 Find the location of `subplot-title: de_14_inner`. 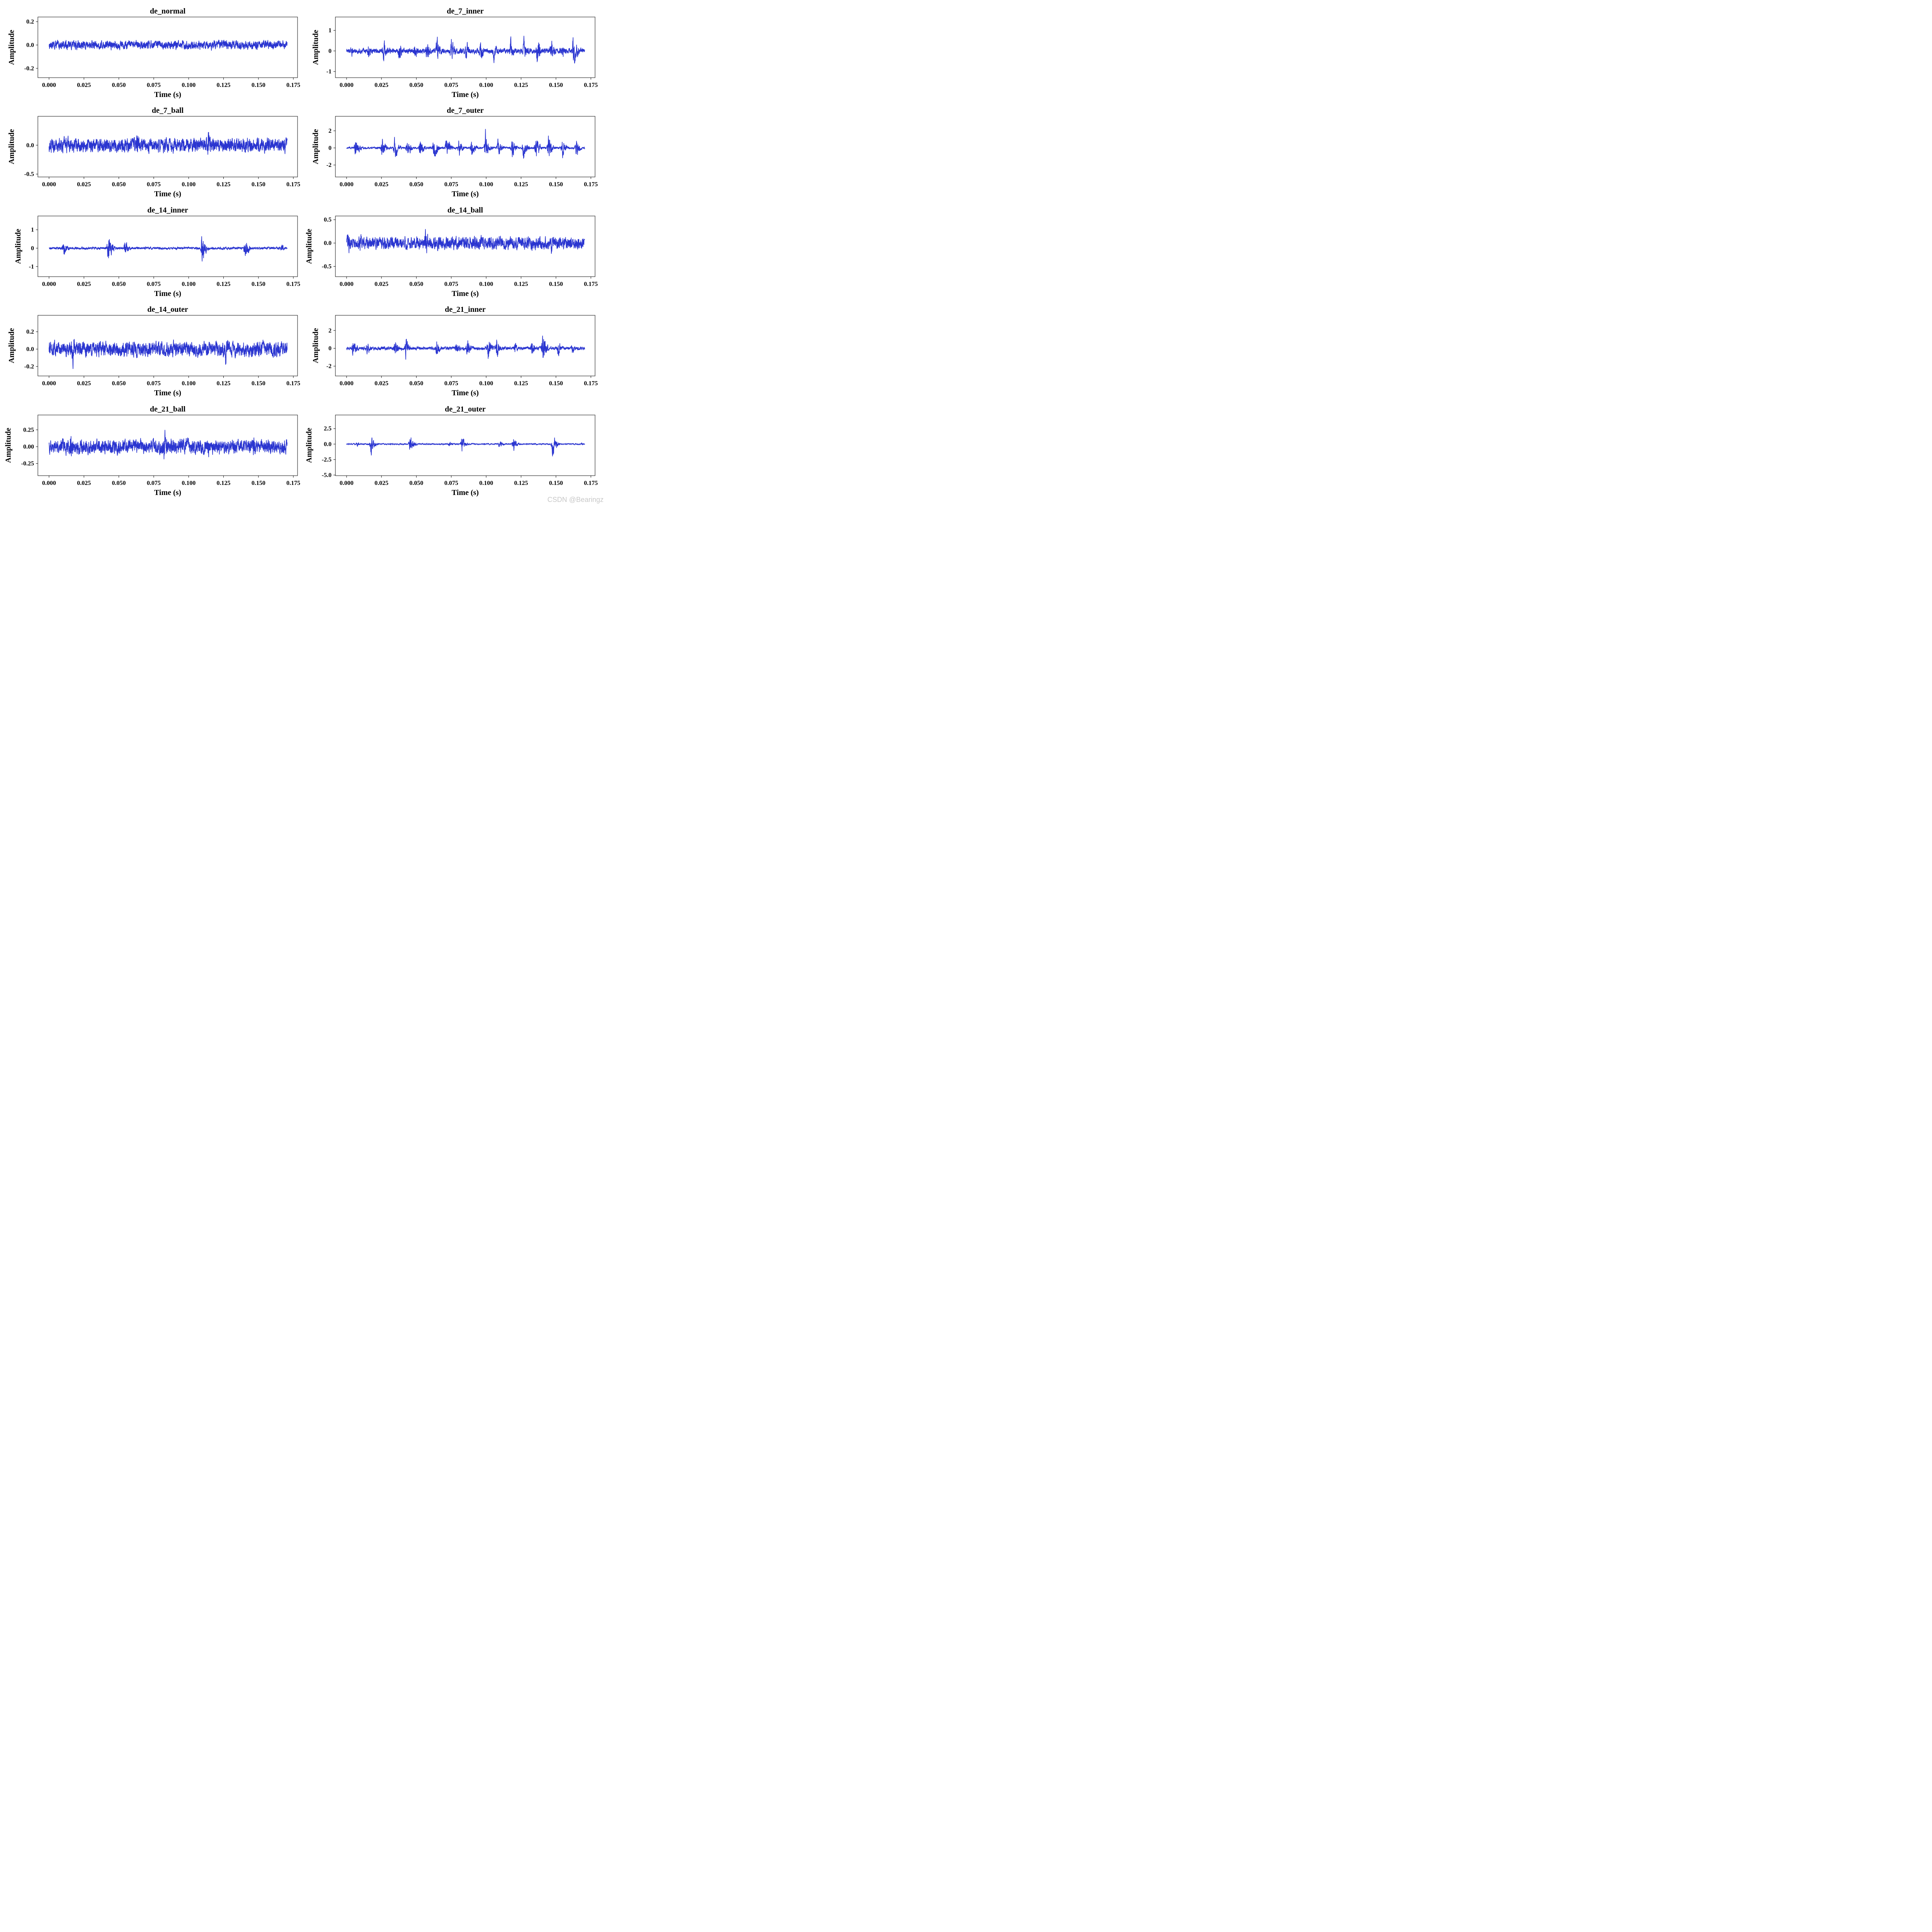

subplot-title: de_14_inner is located at coordinates (168, 210).